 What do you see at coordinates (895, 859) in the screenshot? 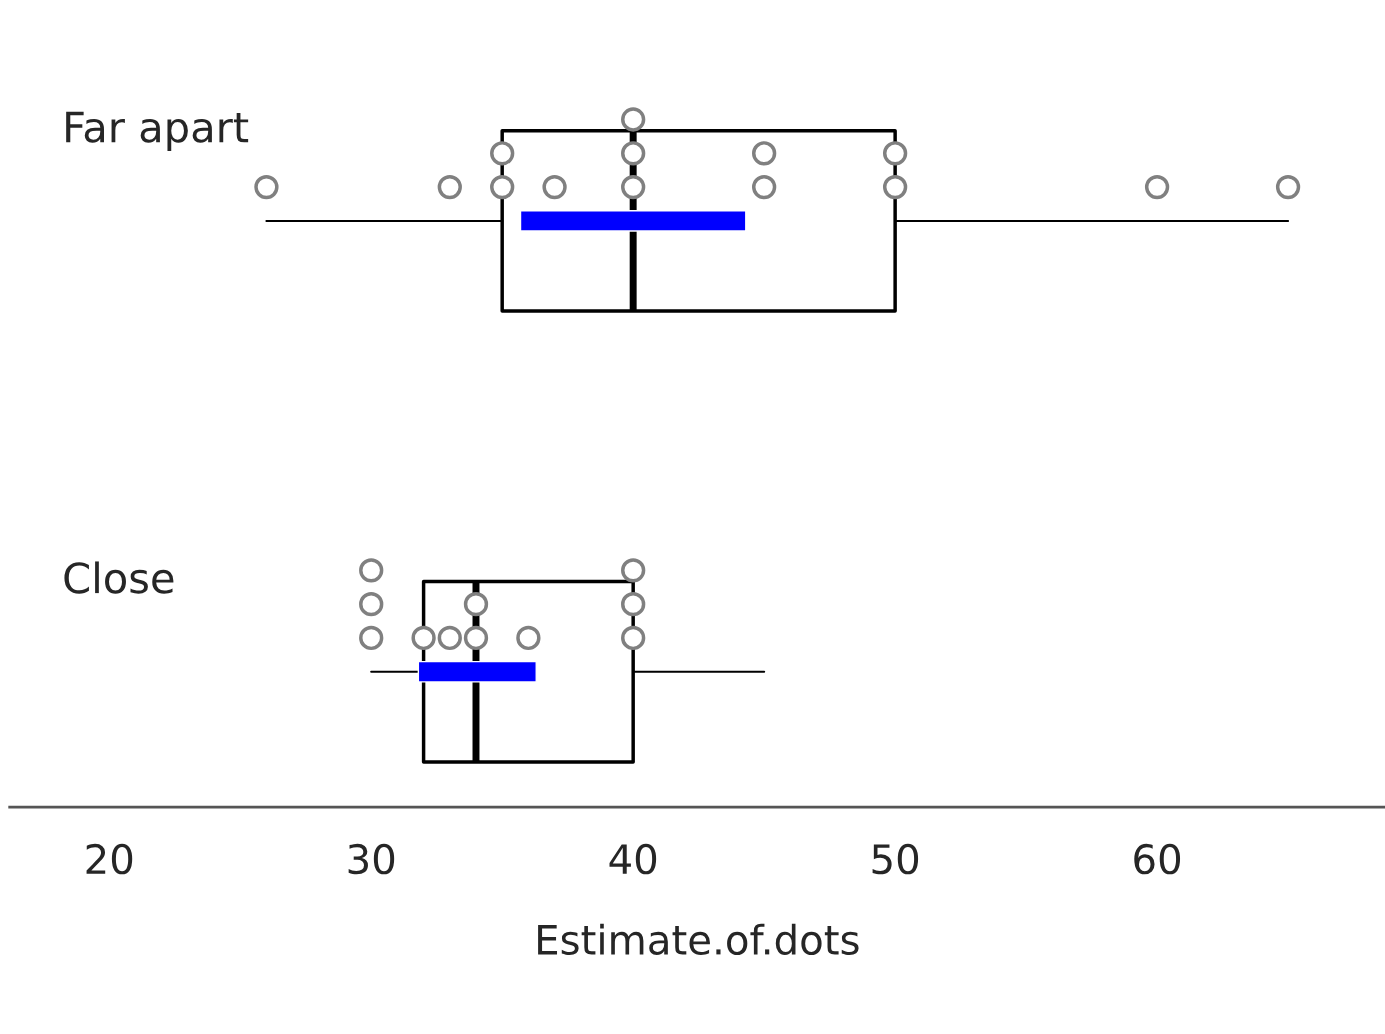
I see `x-tick-label: 50` at bounding box center [895, 859].